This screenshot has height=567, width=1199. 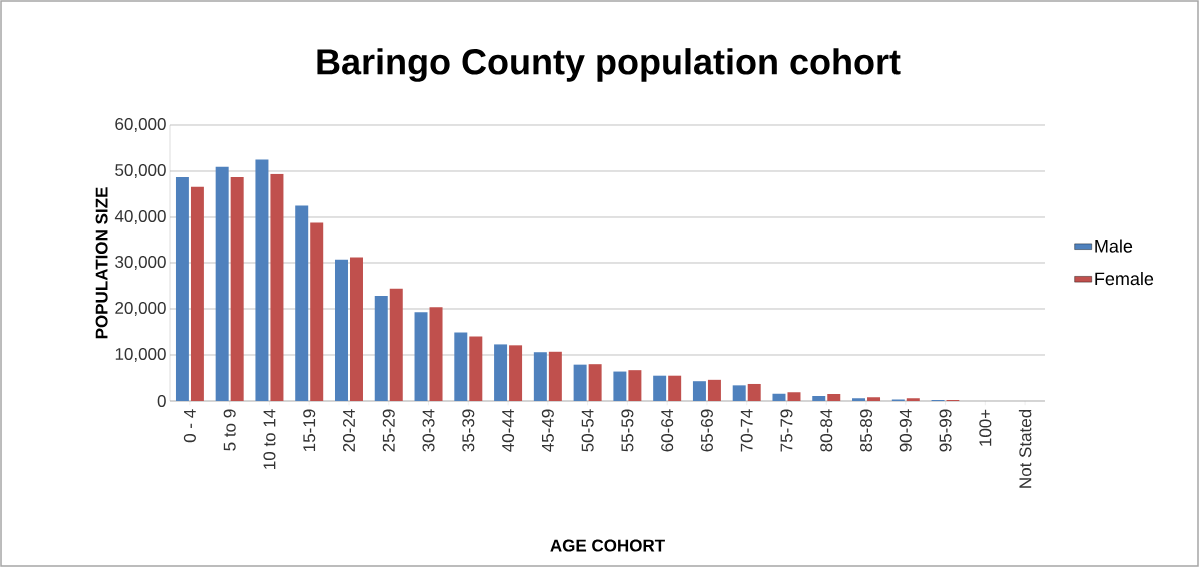 What do you see at coordinates (706, 430) in the screenshot?
I see `x-tick-label: 65-69` at bounding box center [706, 430].